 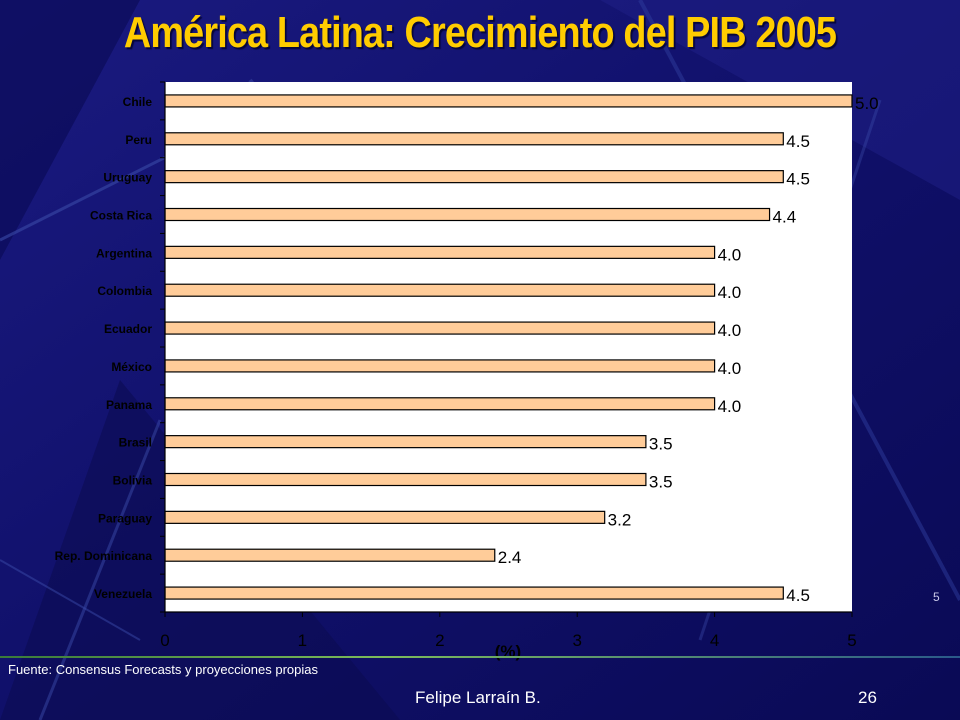 What do you see at coordinates (508, 651) in the screenshot?
I see `x-axis-label: (%)` at bounding box center [508, 651].